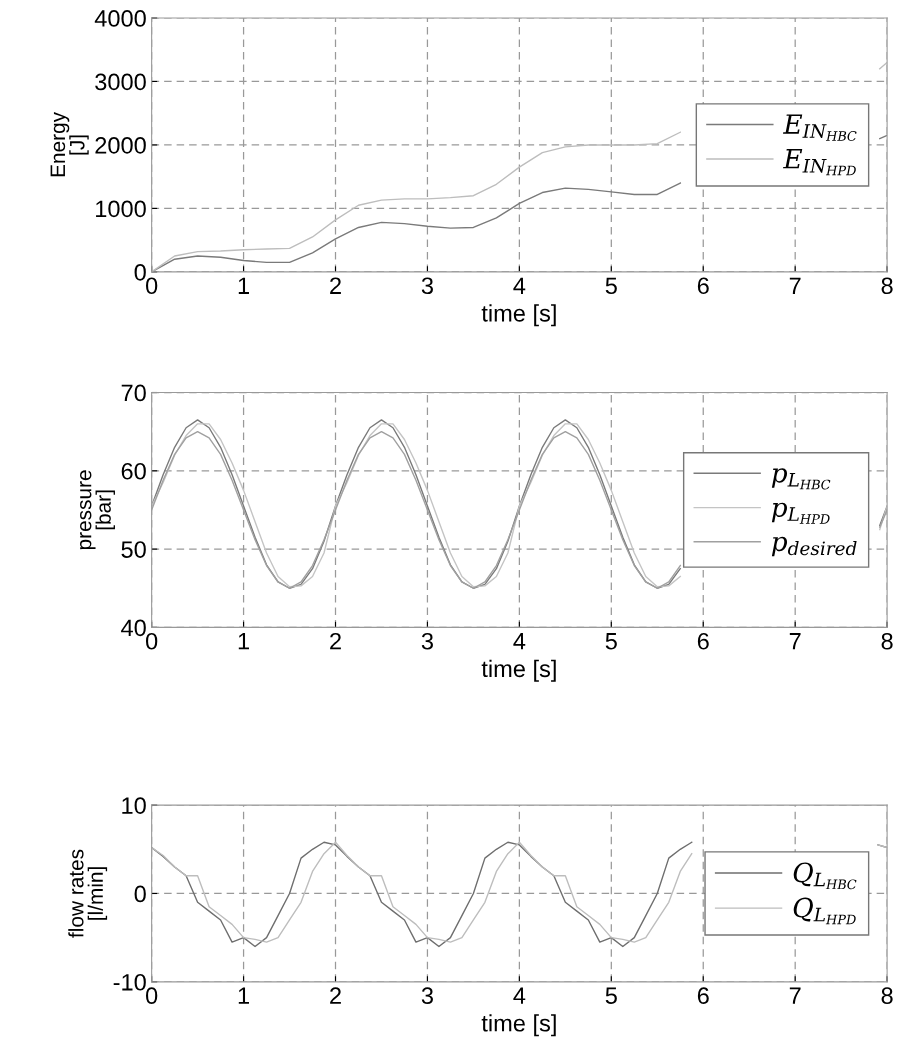 The image size is (908, 1058). Describe the element at coordinates (120, 18) in the screenshot. I see `y-tick-label: 4000` at that location.